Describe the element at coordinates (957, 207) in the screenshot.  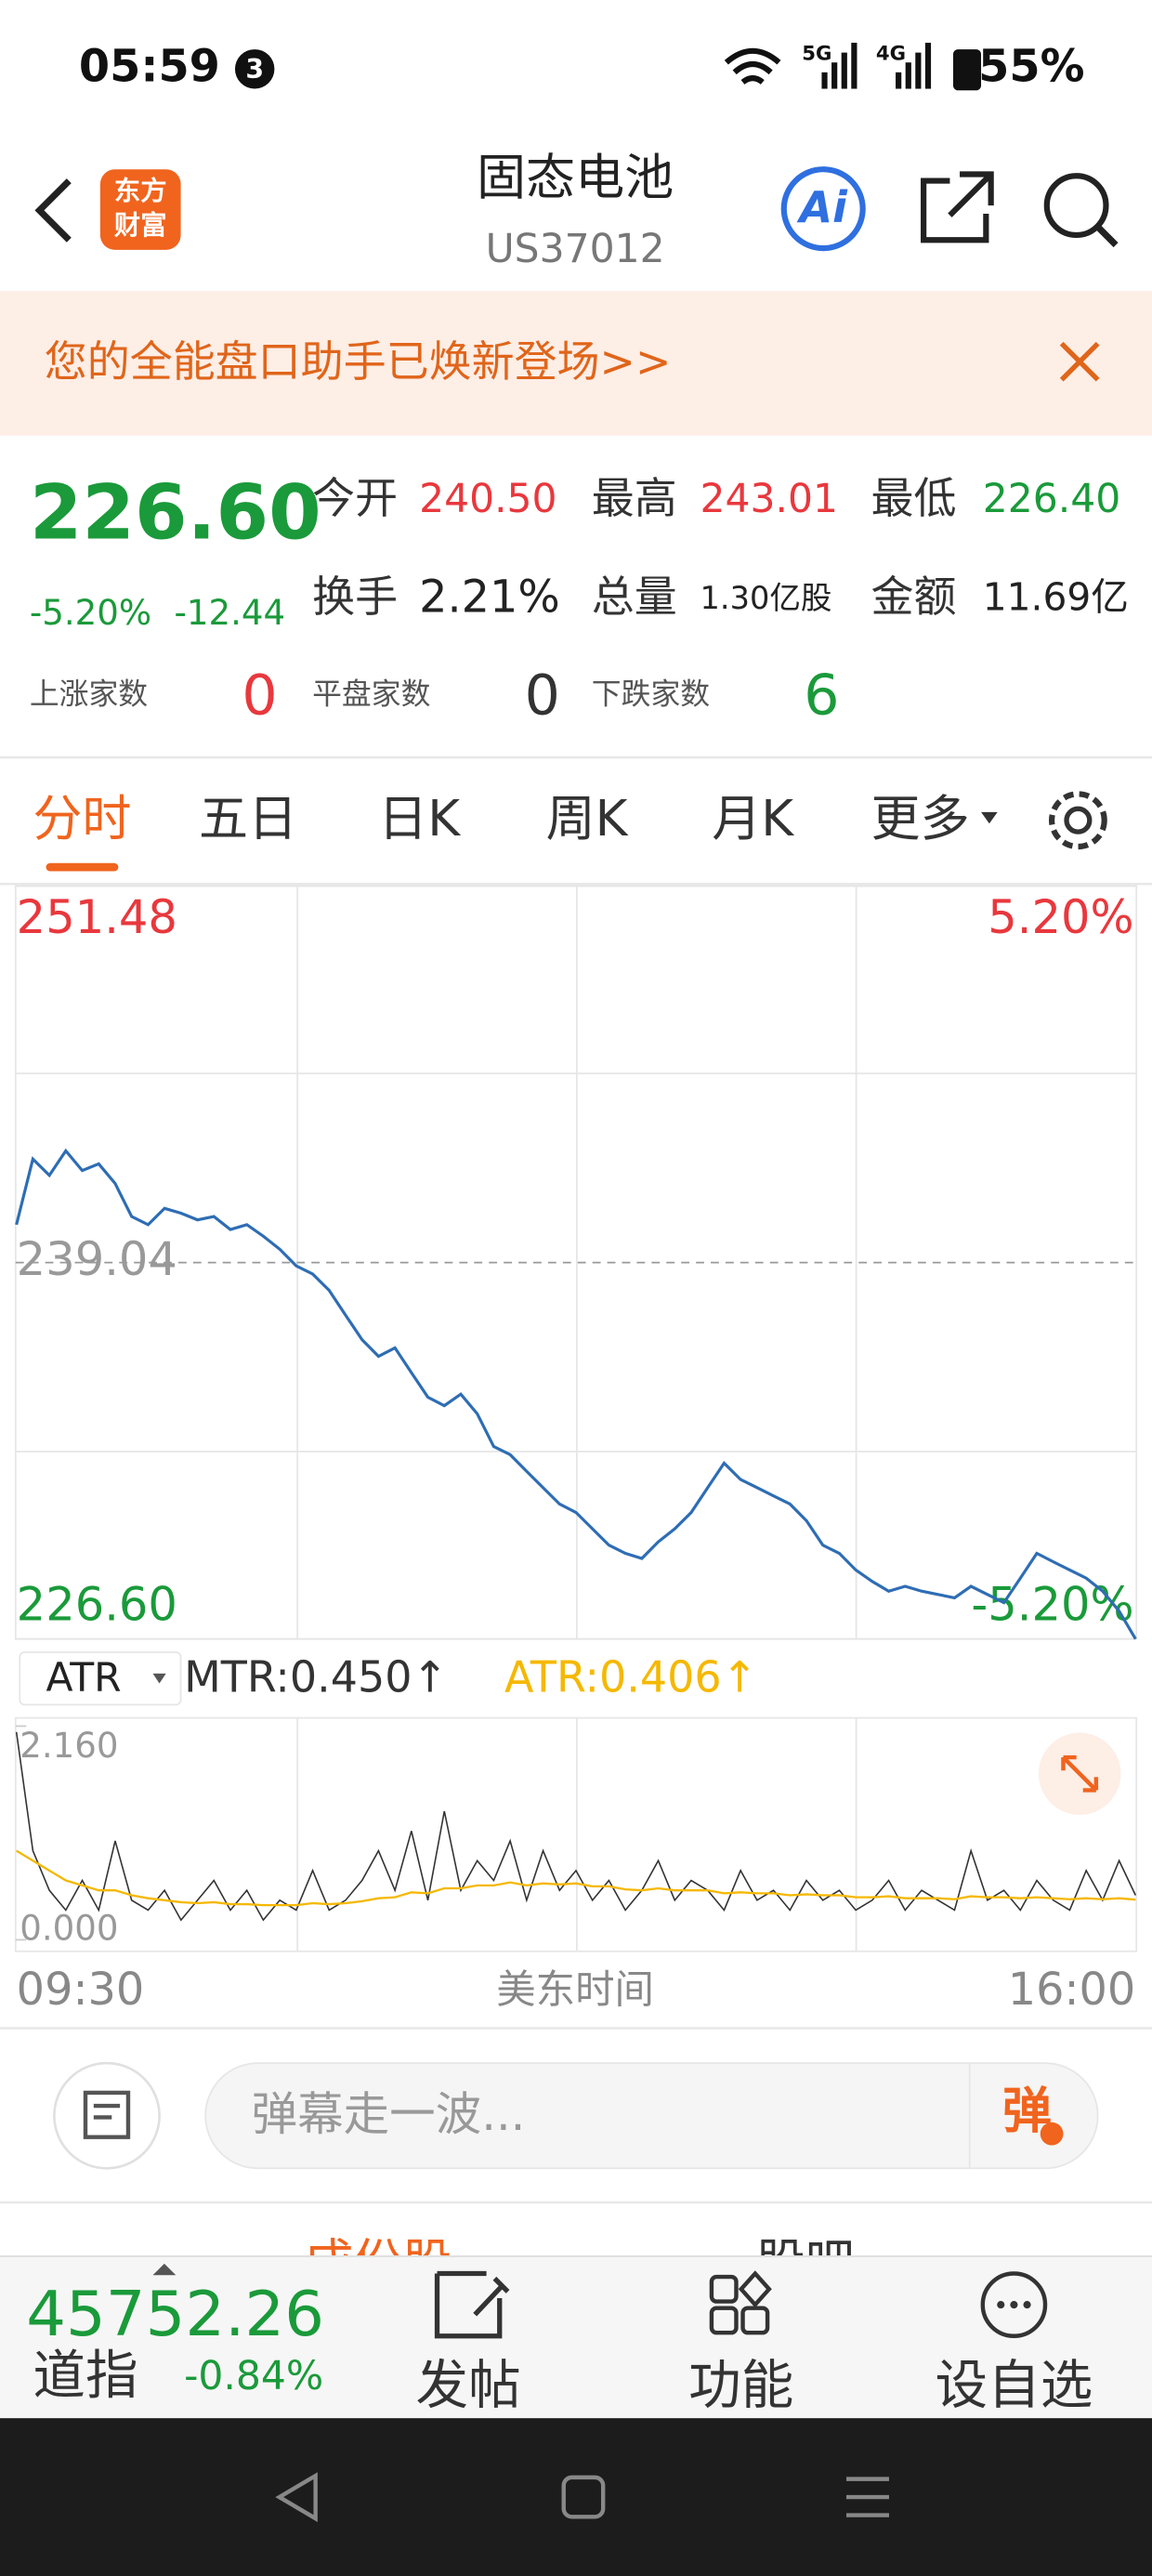
I see `share-button` at that location.